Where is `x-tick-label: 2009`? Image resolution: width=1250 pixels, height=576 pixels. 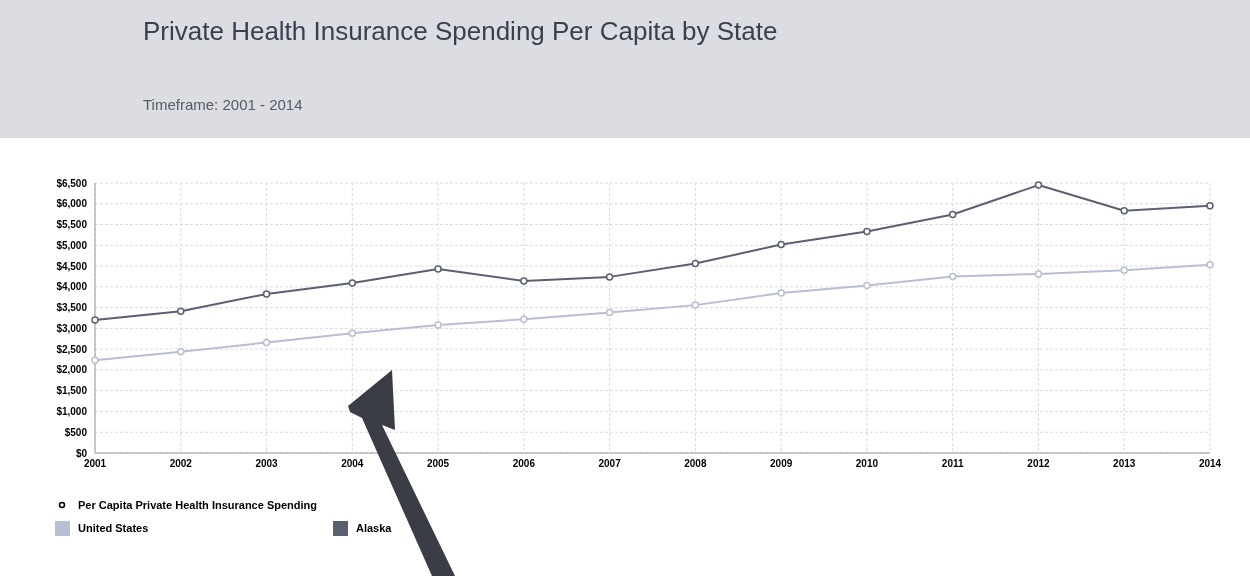 x-tick-label: 2009 is located at coordinates (781, 463).